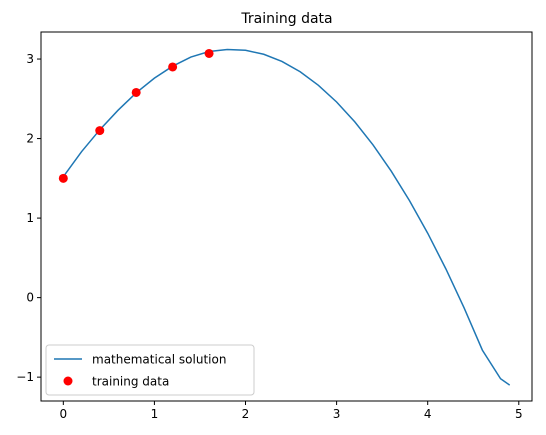 This screenshot has width=546, height=435. I want to click on chart-title: Training data, so click(286, 19).